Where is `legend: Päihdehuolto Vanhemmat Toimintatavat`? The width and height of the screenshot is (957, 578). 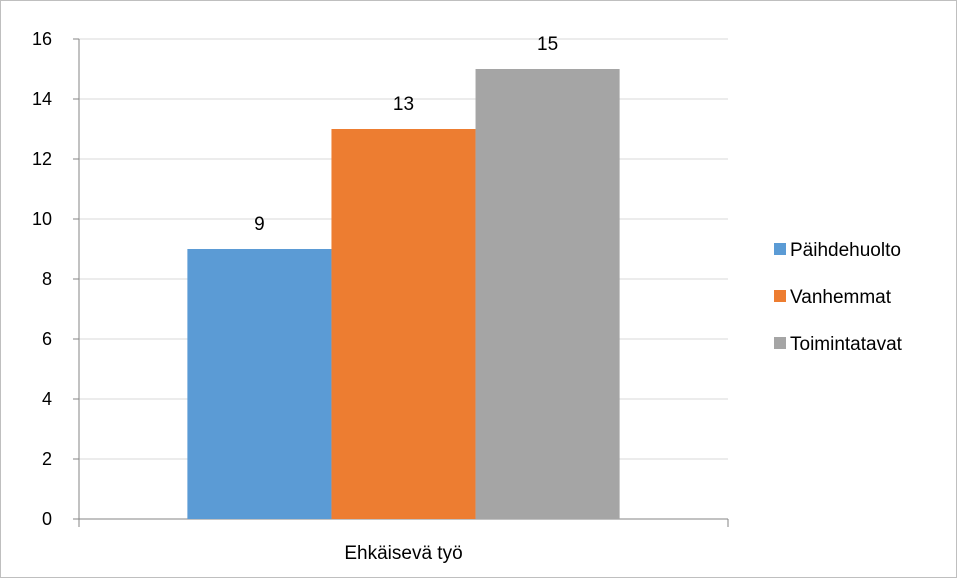 legend: Päihdehuolto Vanhemmat Toimintatavat is located at coordinates (838, 297).